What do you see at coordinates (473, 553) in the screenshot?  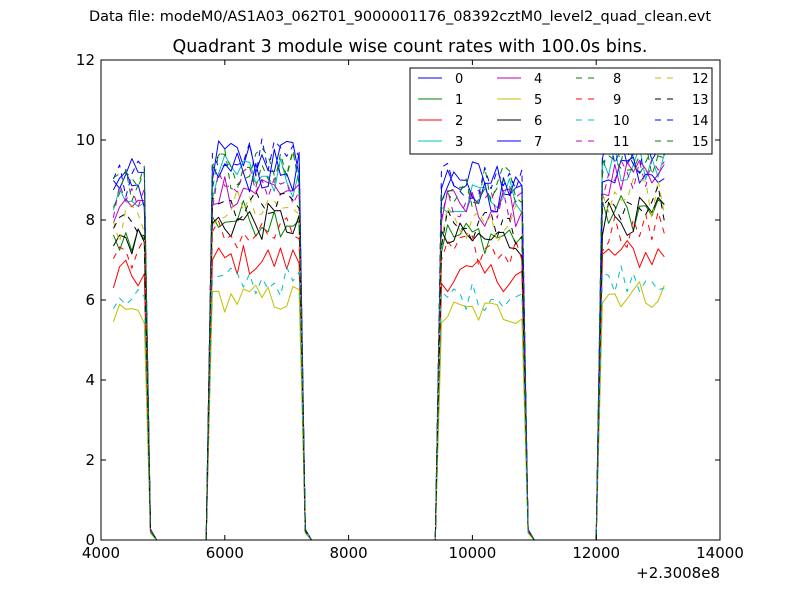 I see `x-tick-label: 10000` at bounding box center [473, 553].